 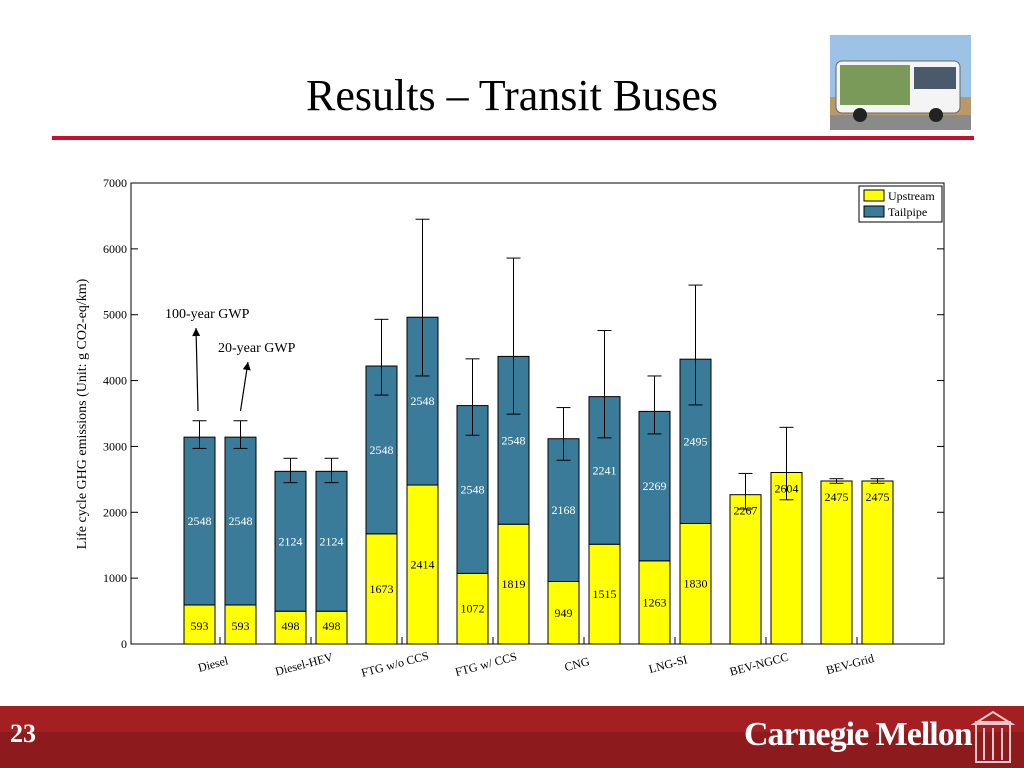 I want to click on data-label-upstream: 2604, so click(x=787, y=489).